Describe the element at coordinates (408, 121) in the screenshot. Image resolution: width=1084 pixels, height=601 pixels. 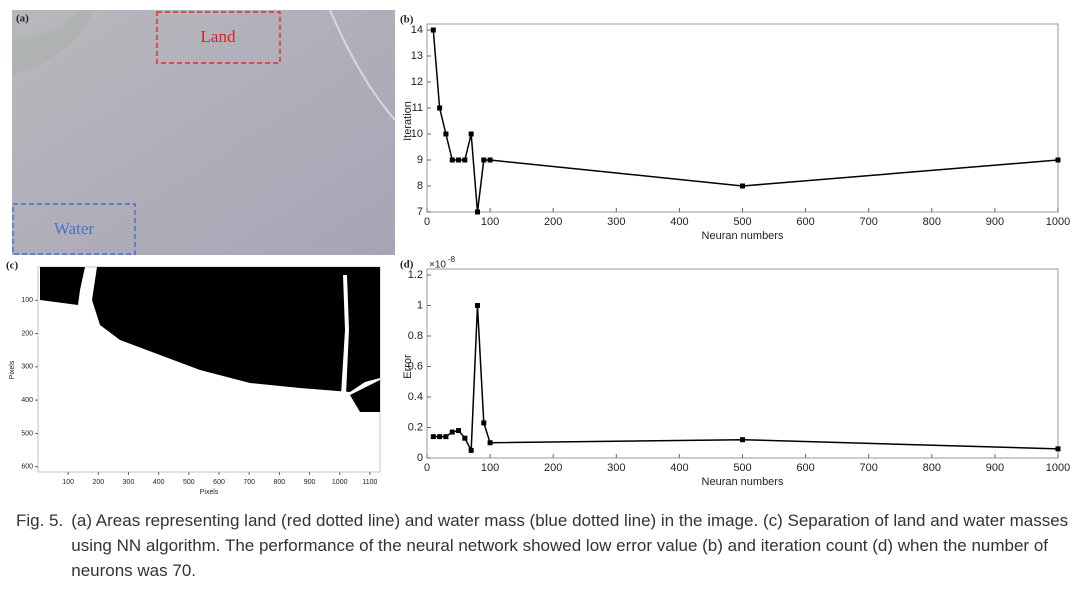
I see `y-axis-label: Iteration` at that location.